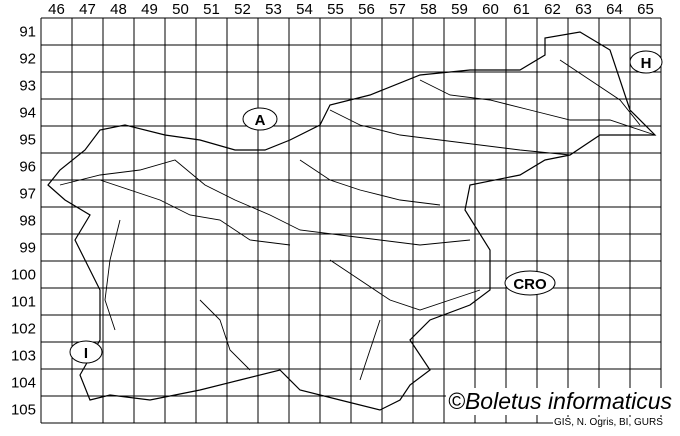  What do you see at coordinates (23, 329) in the screenshot?
I see `row-label: 102` at bounding box center [23, 329].